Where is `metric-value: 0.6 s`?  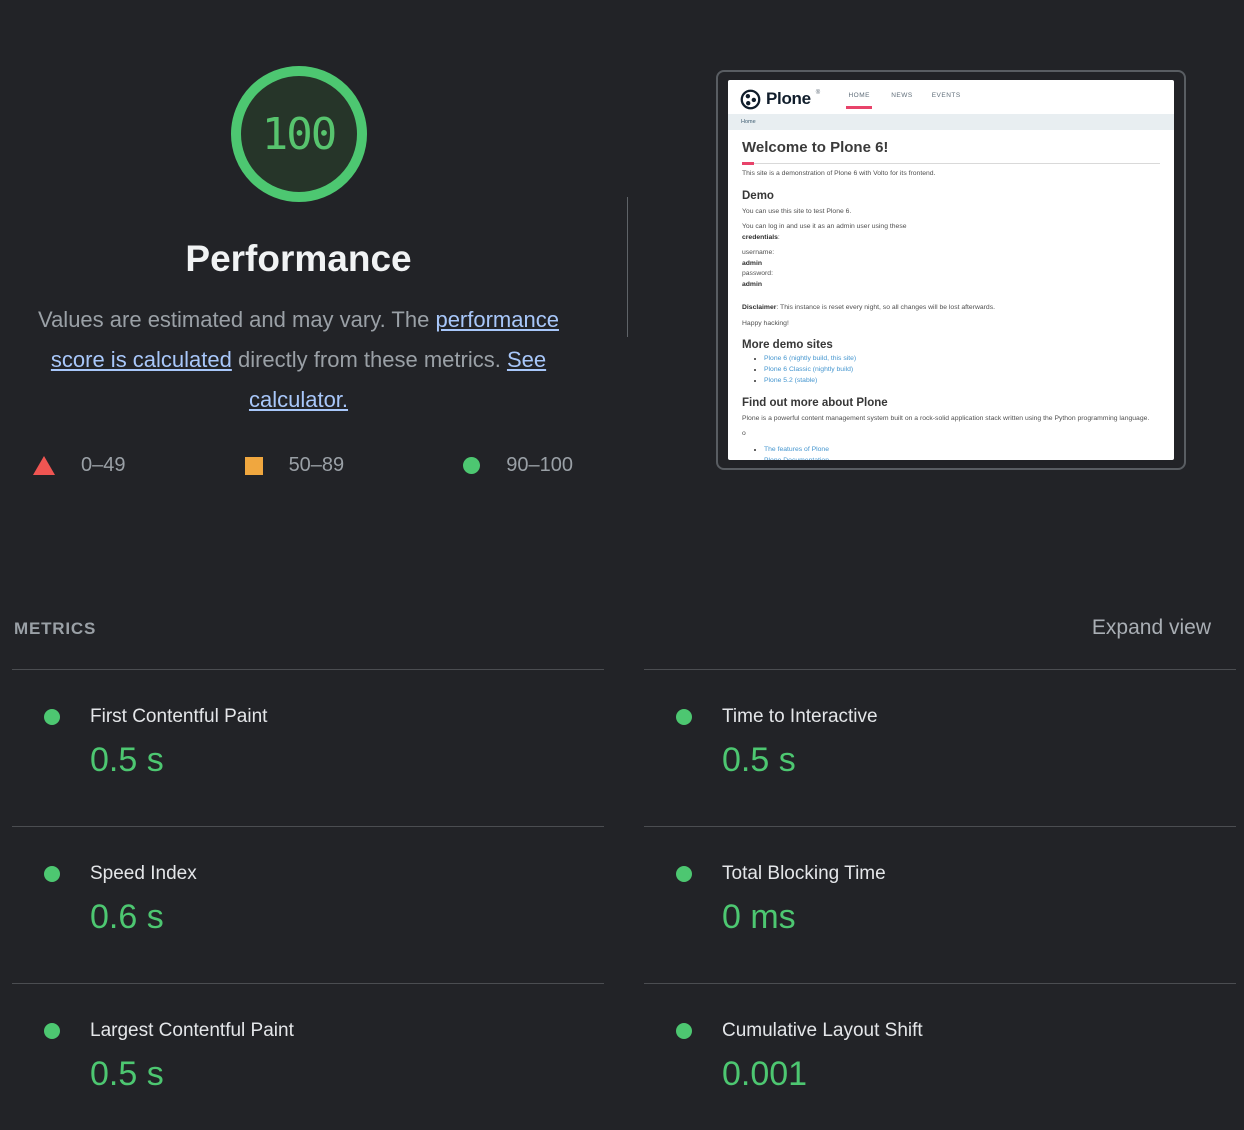
metric-value: 0.6 s is located at coordinates (127, 917).